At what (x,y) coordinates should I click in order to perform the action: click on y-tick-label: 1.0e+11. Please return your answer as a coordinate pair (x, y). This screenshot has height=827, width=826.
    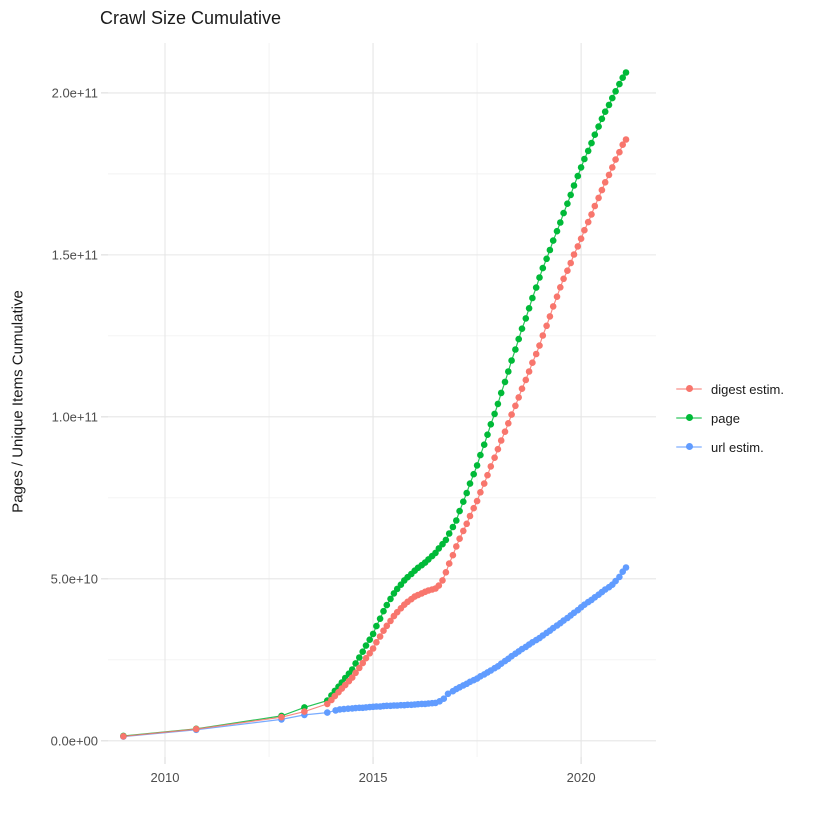
    Looking at the image, I should click on (74, 417).